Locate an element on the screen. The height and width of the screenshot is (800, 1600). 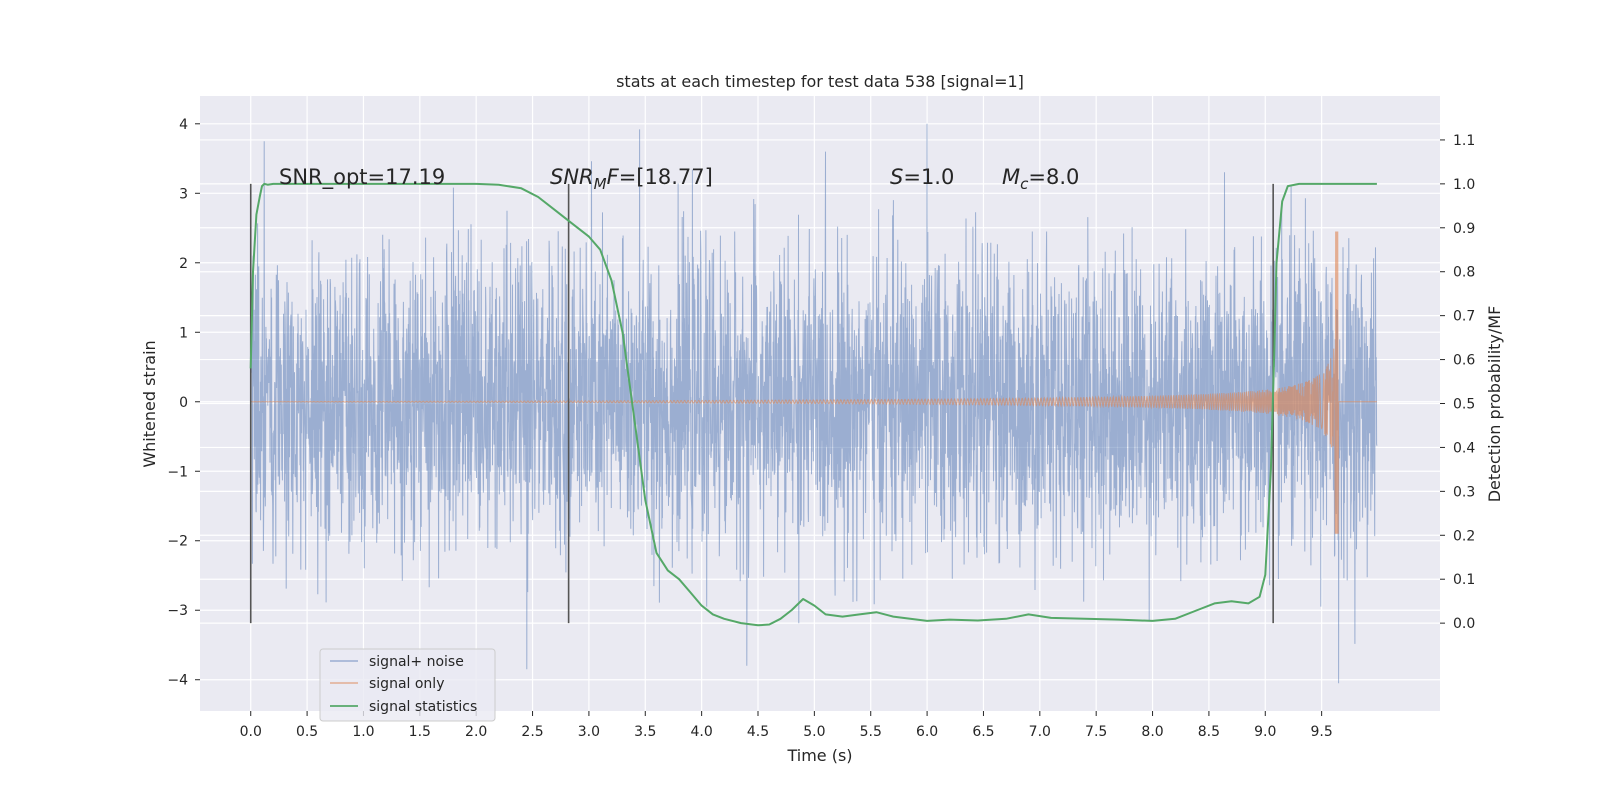
x-tick-label: 8.5 is located at coordinates (1209, 732).